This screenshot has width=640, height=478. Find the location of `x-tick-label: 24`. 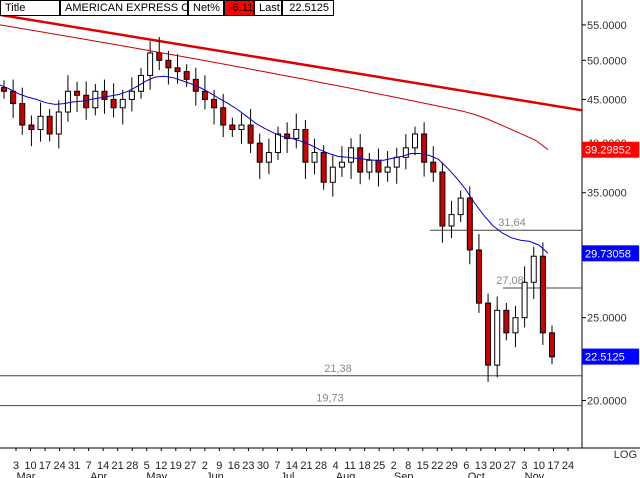

x-tick-label: 24 is located at coordinates (568, 466).